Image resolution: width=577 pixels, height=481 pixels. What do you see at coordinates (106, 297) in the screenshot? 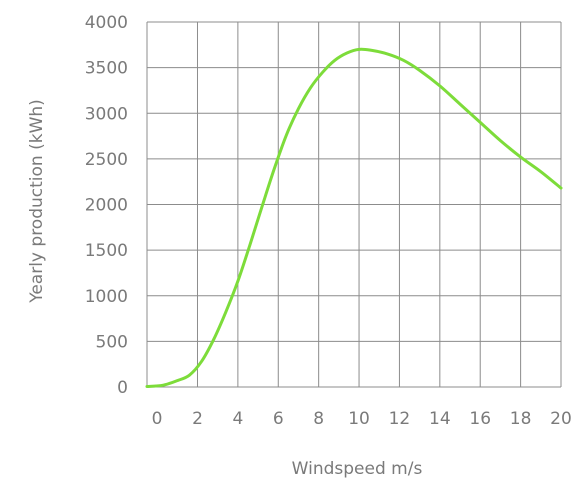
I see `y-tick-label: 1000` at bounding box center [106, 297].